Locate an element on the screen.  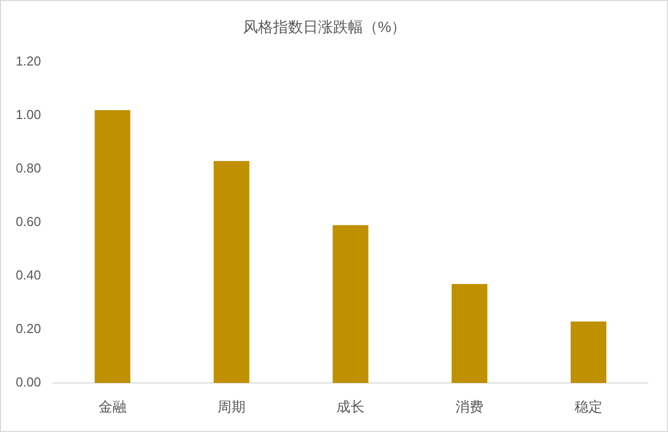
y-tick-label: 0.00 is located at coordinates (28, 382).